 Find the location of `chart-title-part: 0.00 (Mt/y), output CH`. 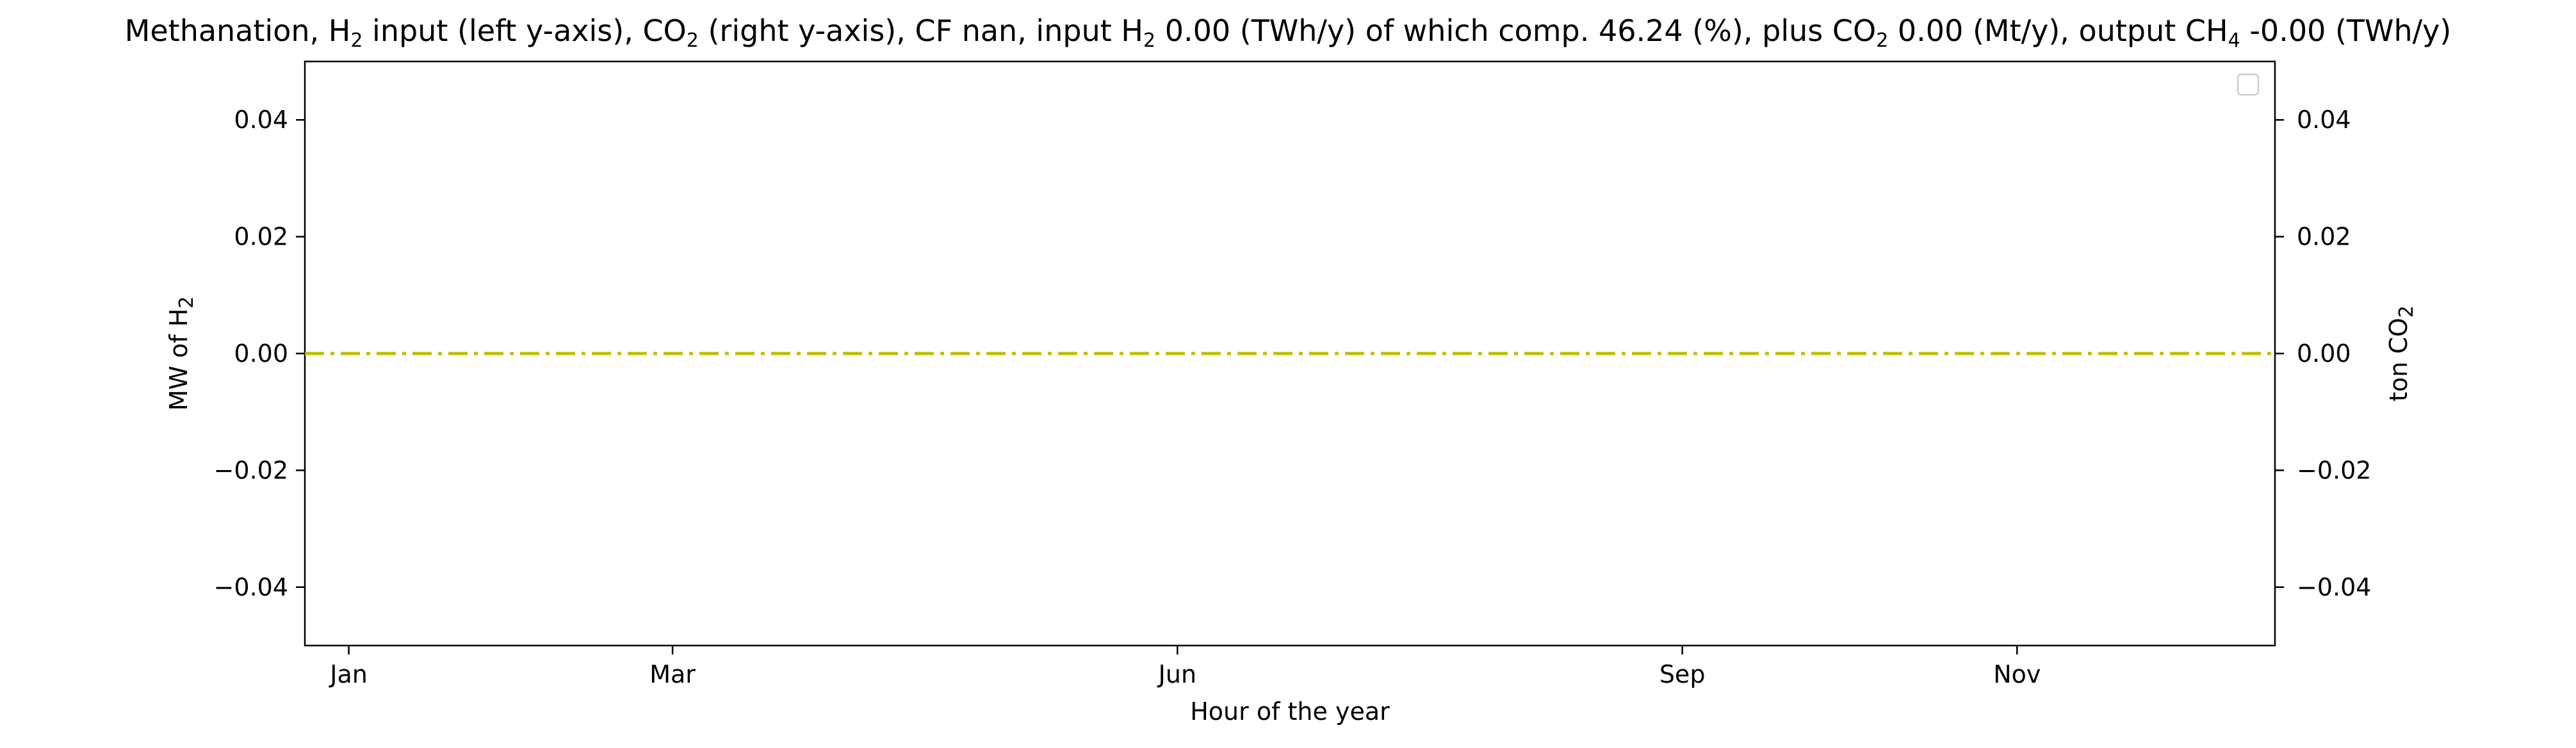

chart-title-part: 0.00 (Mt/y), output CH is located at coordinates (2058, 30).